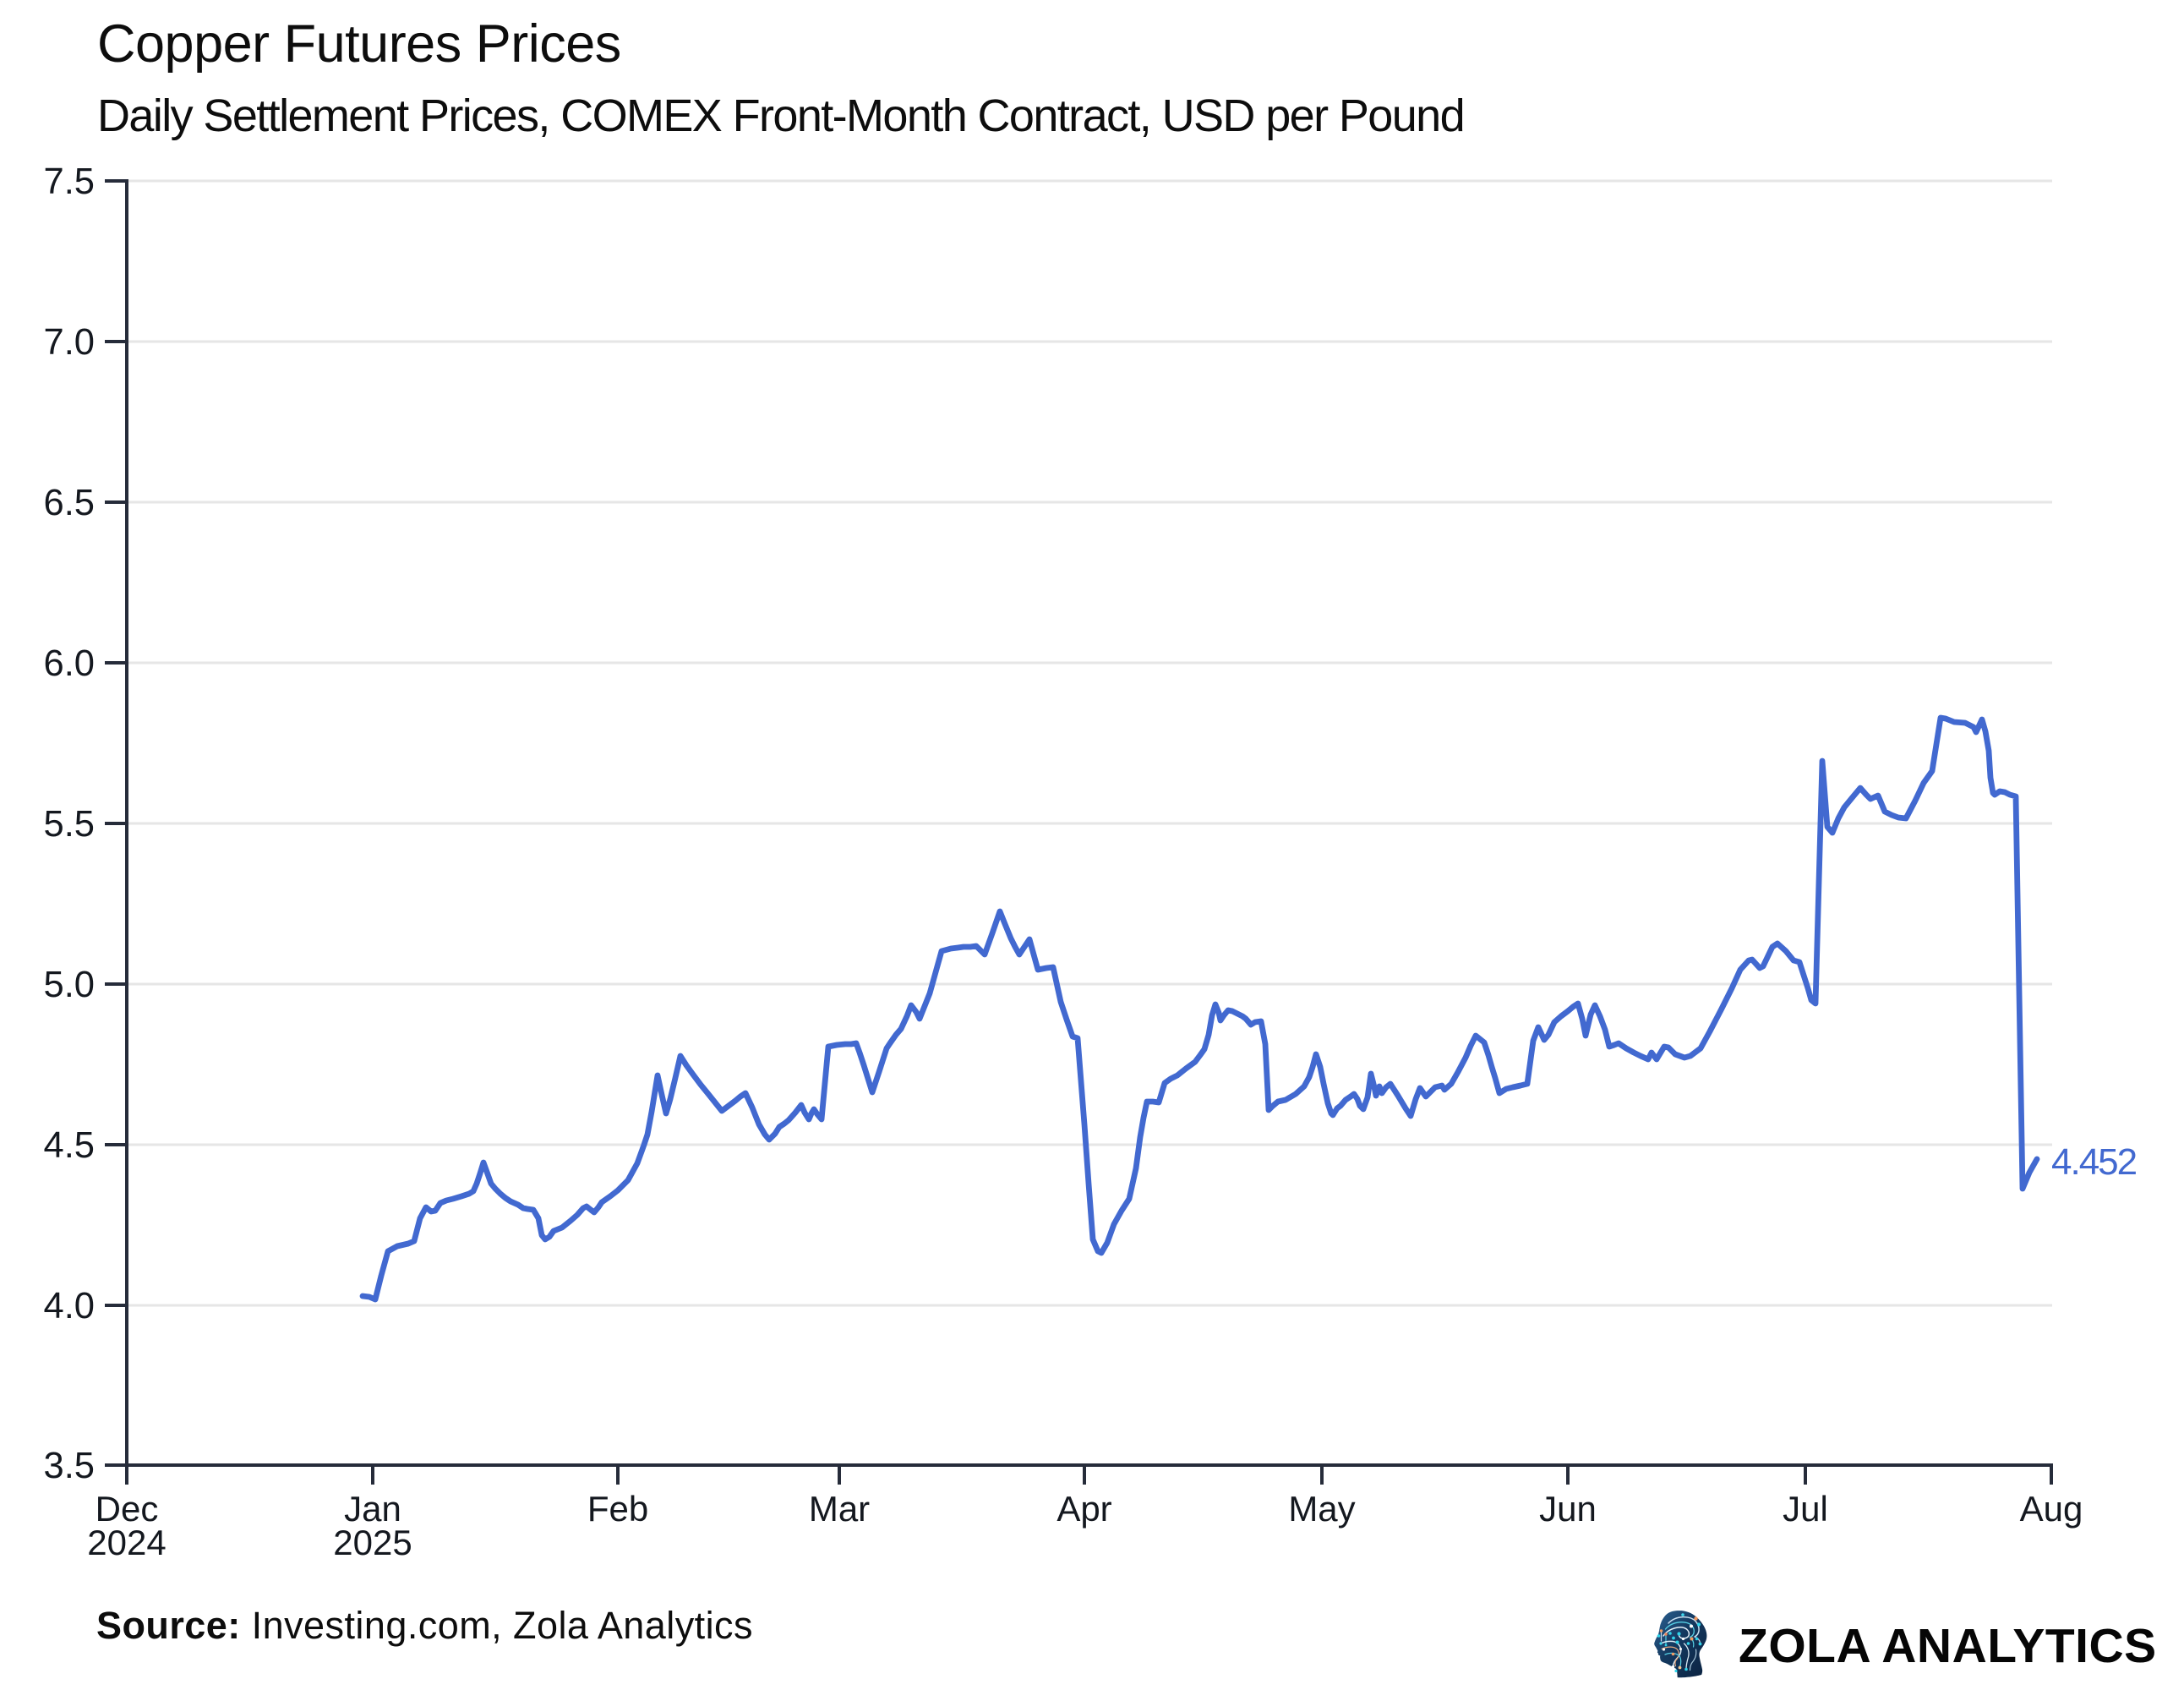  What do you see at coordinates (372, 1542) in the screenshot?
I see `svg-text: 2025` at bounding box center [372, 1542].